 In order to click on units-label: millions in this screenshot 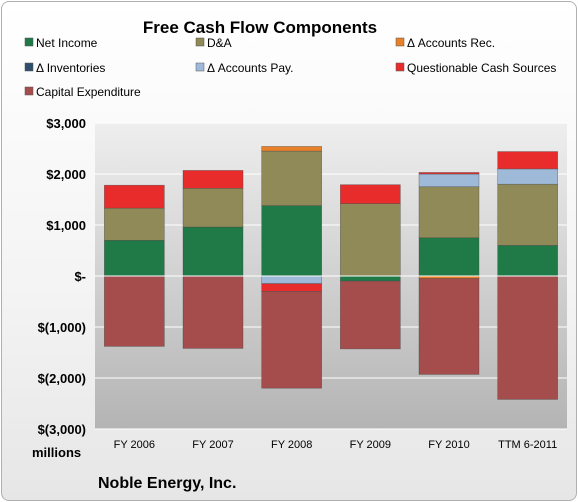, I will do `click(56, 452)`.